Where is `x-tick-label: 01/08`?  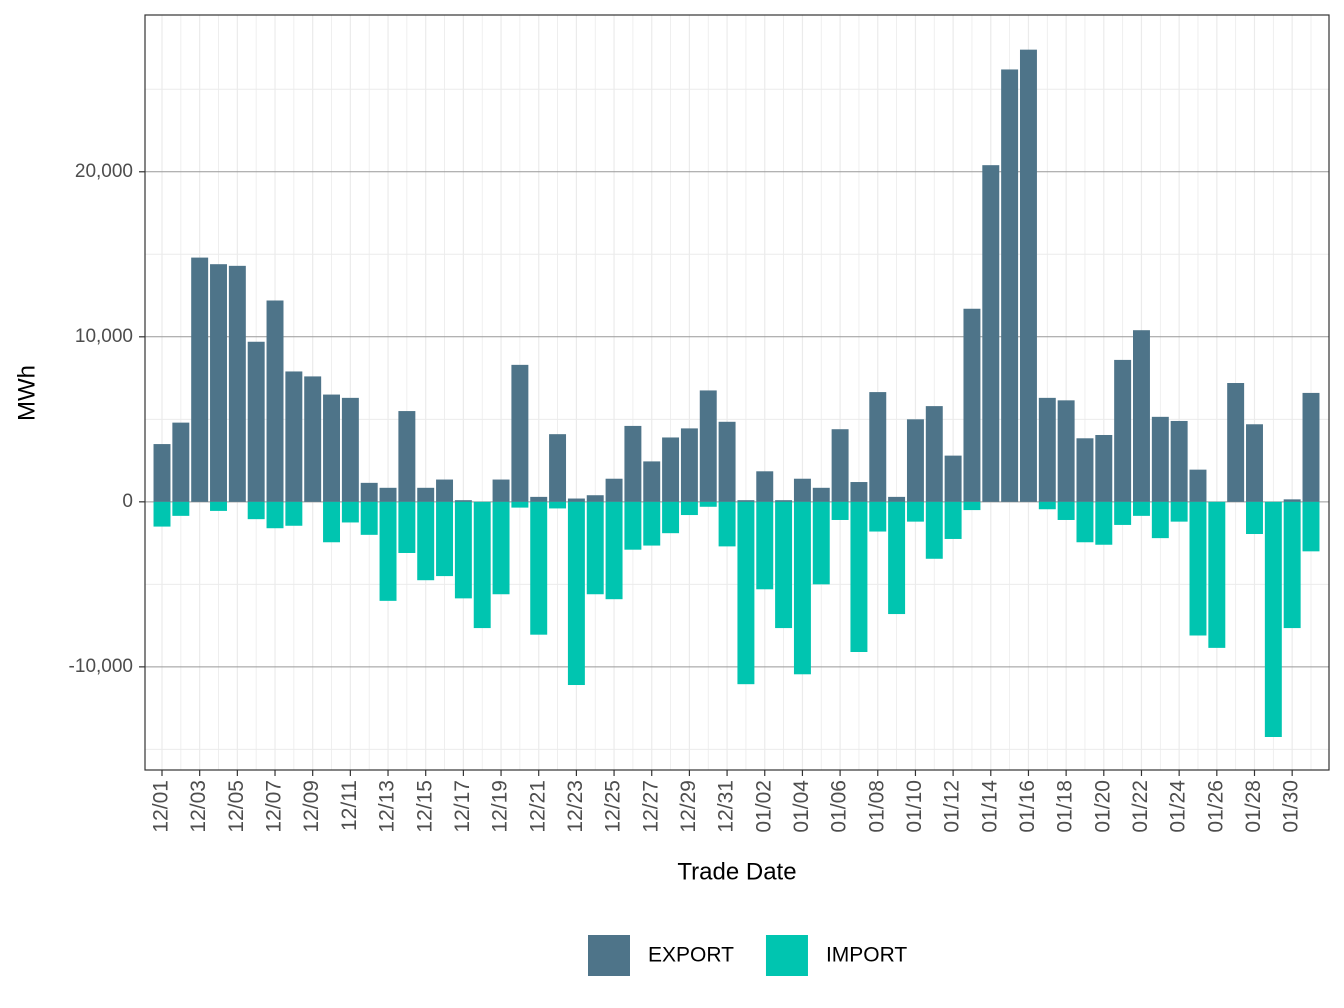 x-tick-label: 01/08 is located at coordinates (876, 806).